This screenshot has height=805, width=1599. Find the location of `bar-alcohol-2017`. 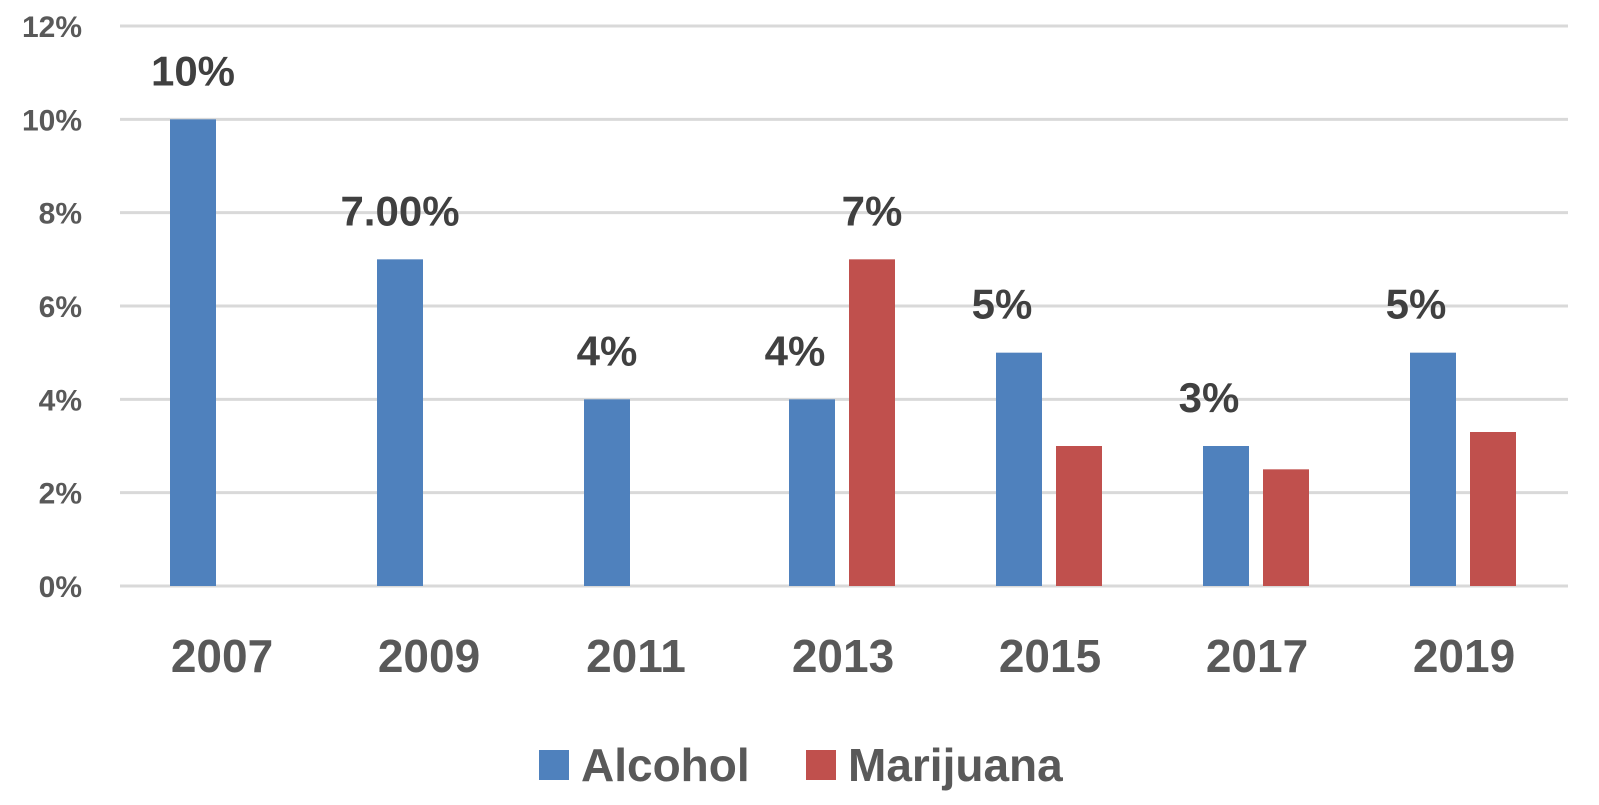

bar-alcohol-2017 is located at coordinates (1226, 516).